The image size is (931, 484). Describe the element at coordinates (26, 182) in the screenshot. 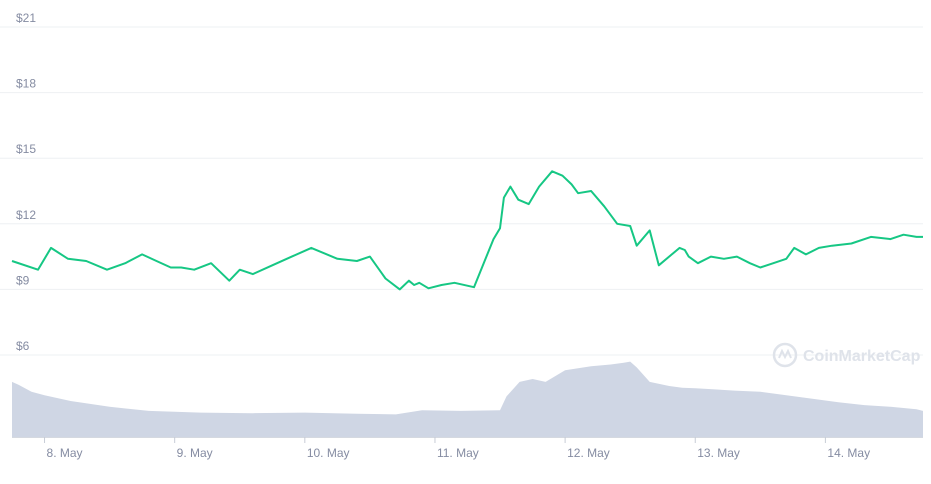

I see `y-axis-labels: $21 $18 $15 $12 $9 $6` at that location.